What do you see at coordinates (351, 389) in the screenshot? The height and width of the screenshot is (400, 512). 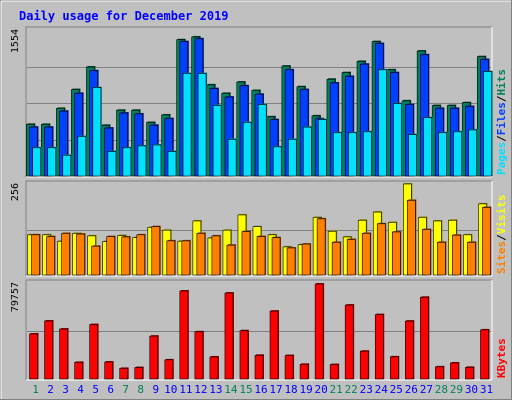 I see `day-label-22: 22` at bounding box center [351, 389].